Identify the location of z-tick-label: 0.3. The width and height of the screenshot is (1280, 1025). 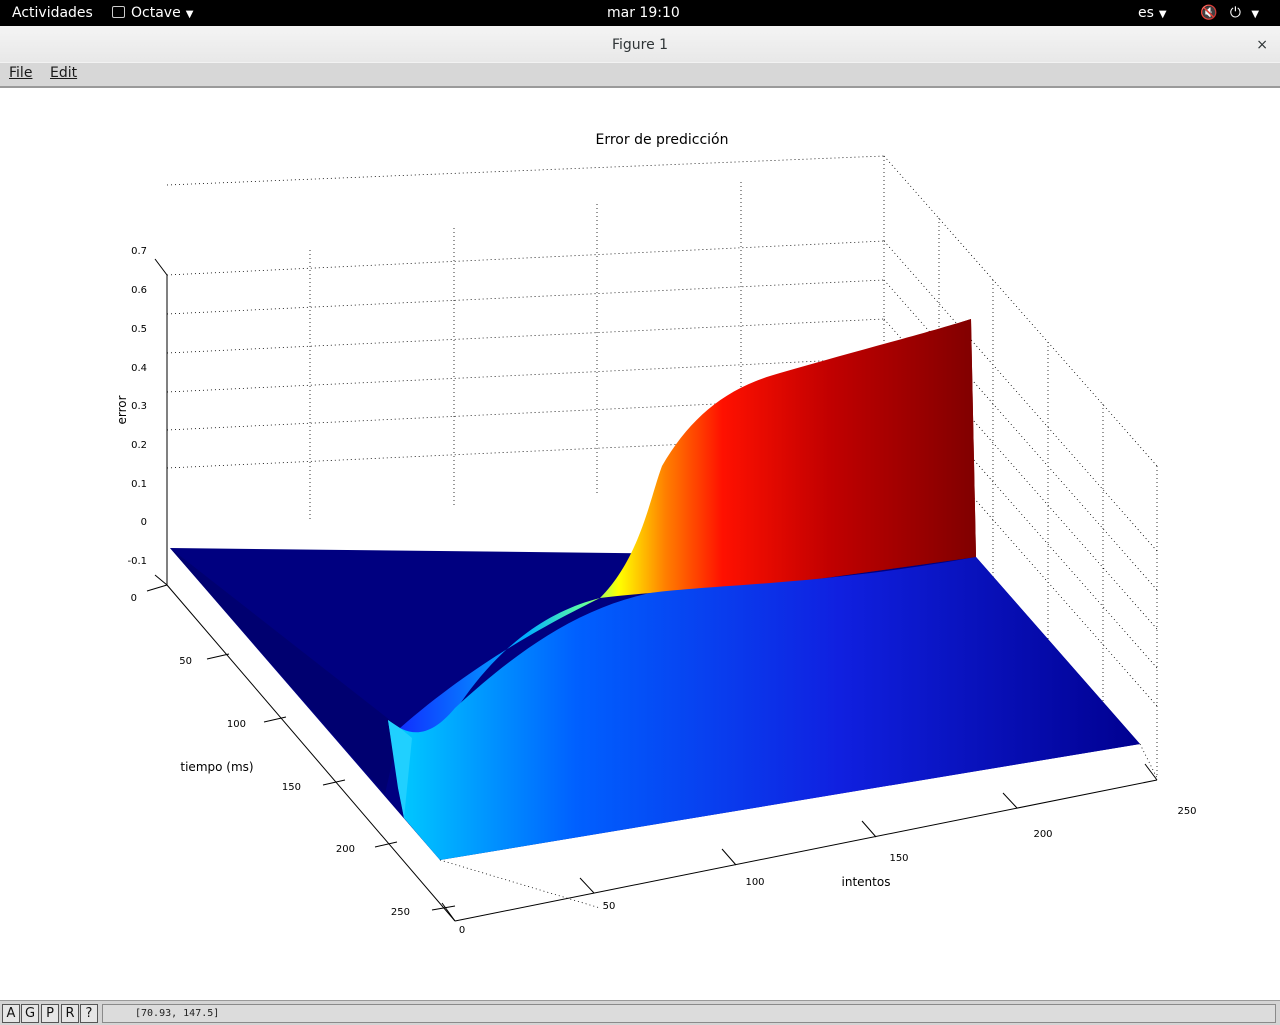
(139, 406).